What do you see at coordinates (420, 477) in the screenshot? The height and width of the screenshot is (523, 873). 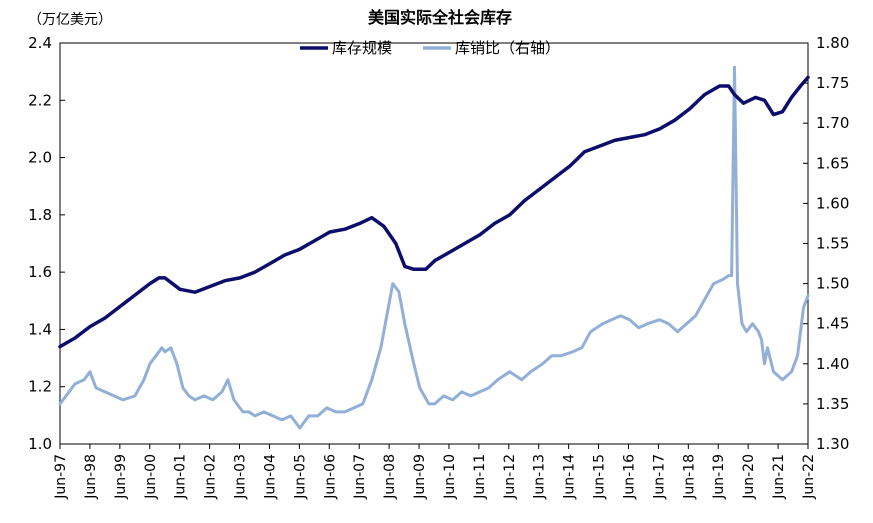 I see `x-tick-label: Jun-09` at bounding box center [420, 477].